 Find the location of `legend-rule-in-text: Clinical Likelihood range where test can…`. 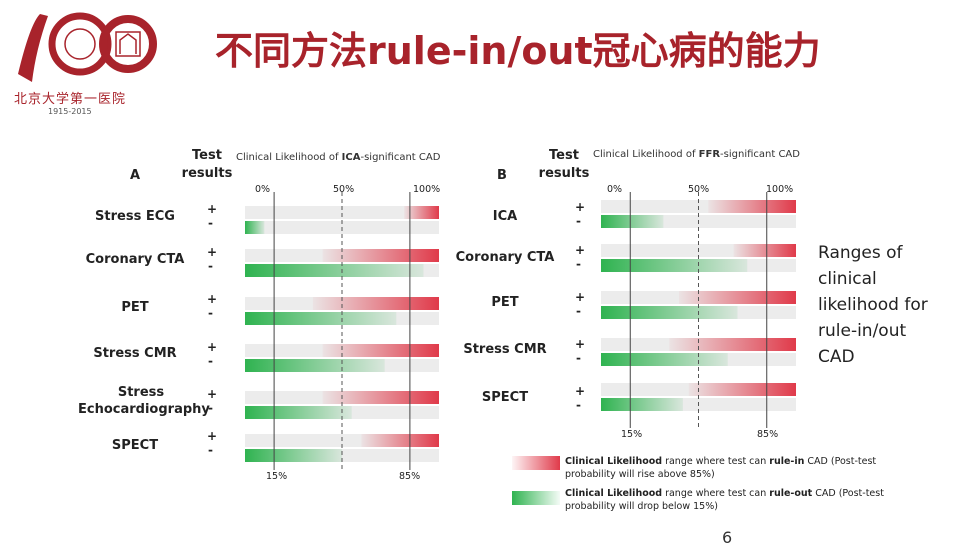

legend-rule-in-text: Clinical Likelihood range where test can… is located at coordinates (721, 468).